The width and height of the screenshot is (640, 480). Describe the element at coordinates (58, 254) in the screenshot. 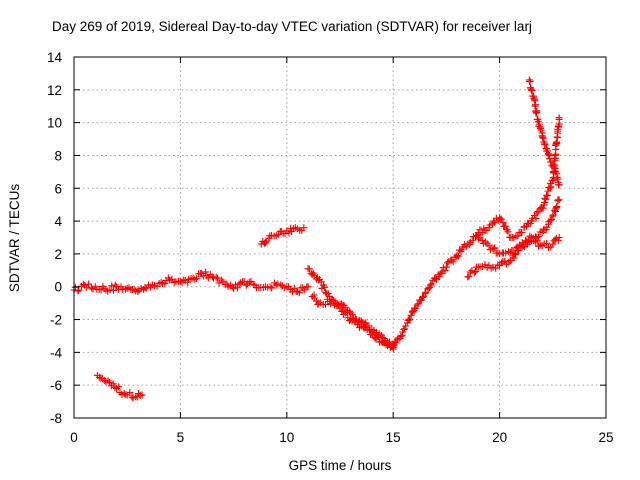

I see `y-tick-label: 2` at that location.